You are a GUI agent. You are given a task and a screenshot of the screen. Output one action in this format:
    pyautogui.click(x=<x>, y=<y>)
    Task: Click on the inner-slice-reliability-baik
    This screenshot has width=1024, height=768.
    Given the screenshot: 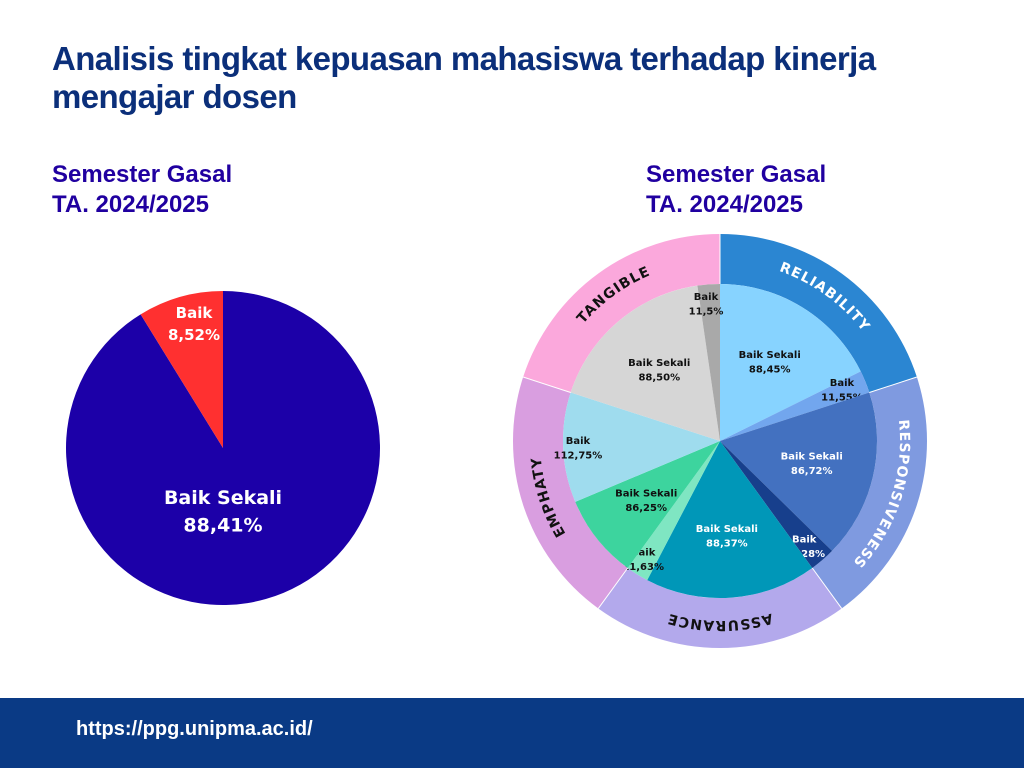 What is the action you would take?
    pyautogui.click(x=795, y=406)
    